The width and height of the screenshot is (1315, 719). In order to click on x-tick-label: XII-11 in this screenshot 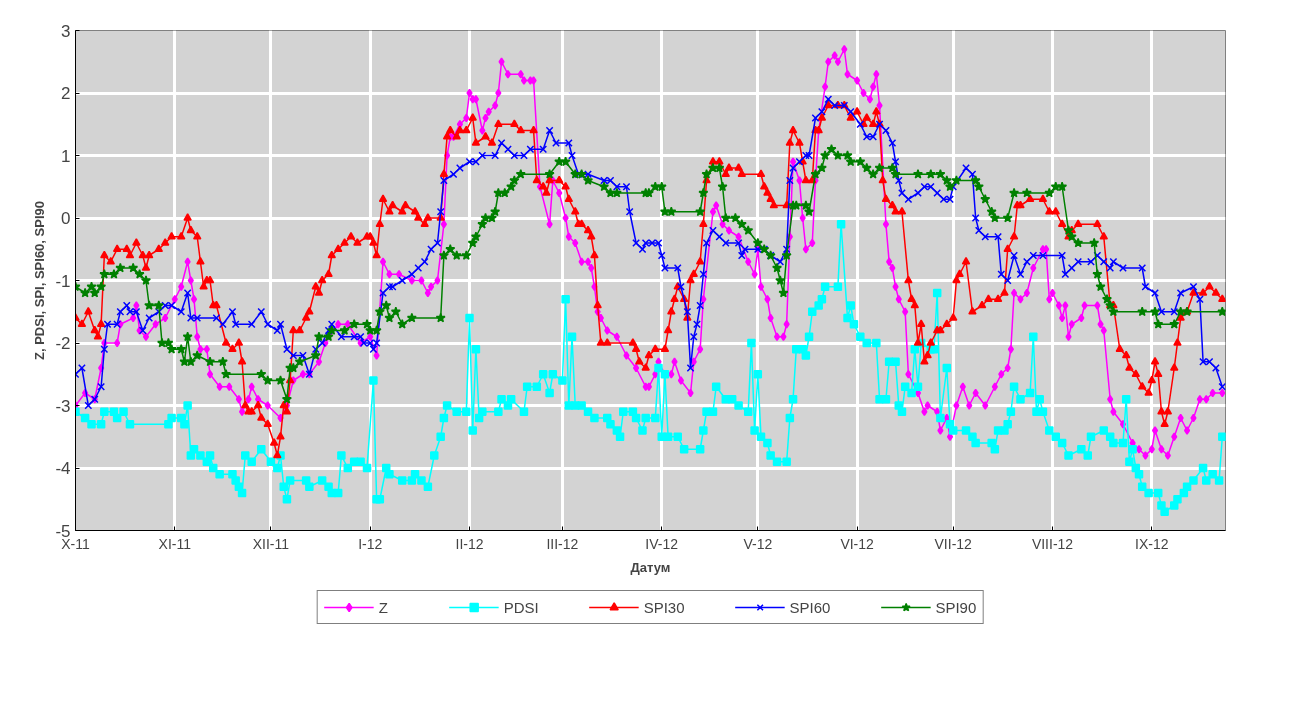, I will do `click(271, 543)`.